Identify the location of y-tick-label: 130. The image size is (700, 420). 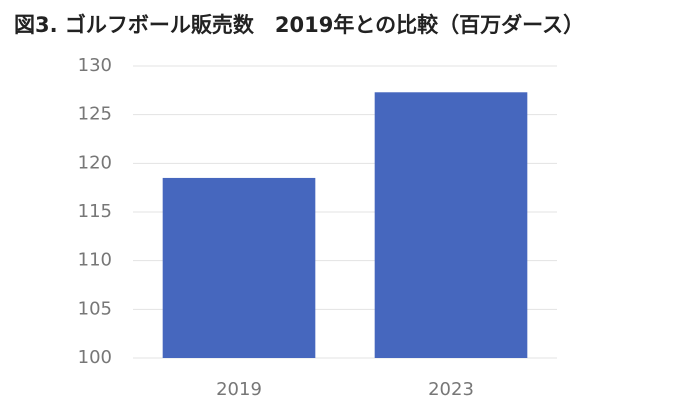
(95, 65).